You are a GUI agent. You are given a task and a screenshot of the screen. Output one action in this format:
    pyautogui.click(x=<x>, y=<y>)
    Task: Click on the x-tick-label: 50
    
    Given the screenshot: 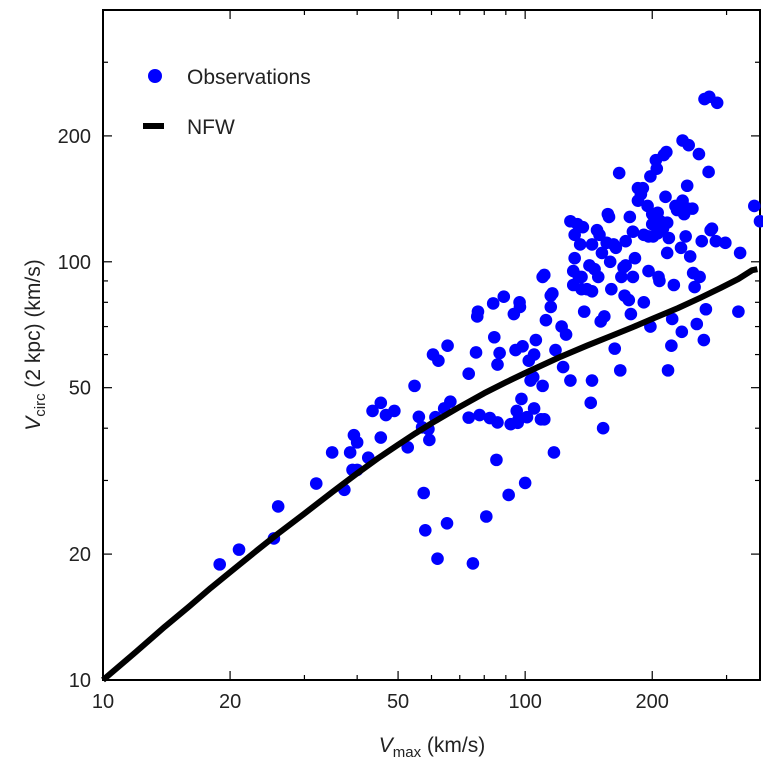 What is the action you would take?
    pyautogui.click(x=398, y=702)
    